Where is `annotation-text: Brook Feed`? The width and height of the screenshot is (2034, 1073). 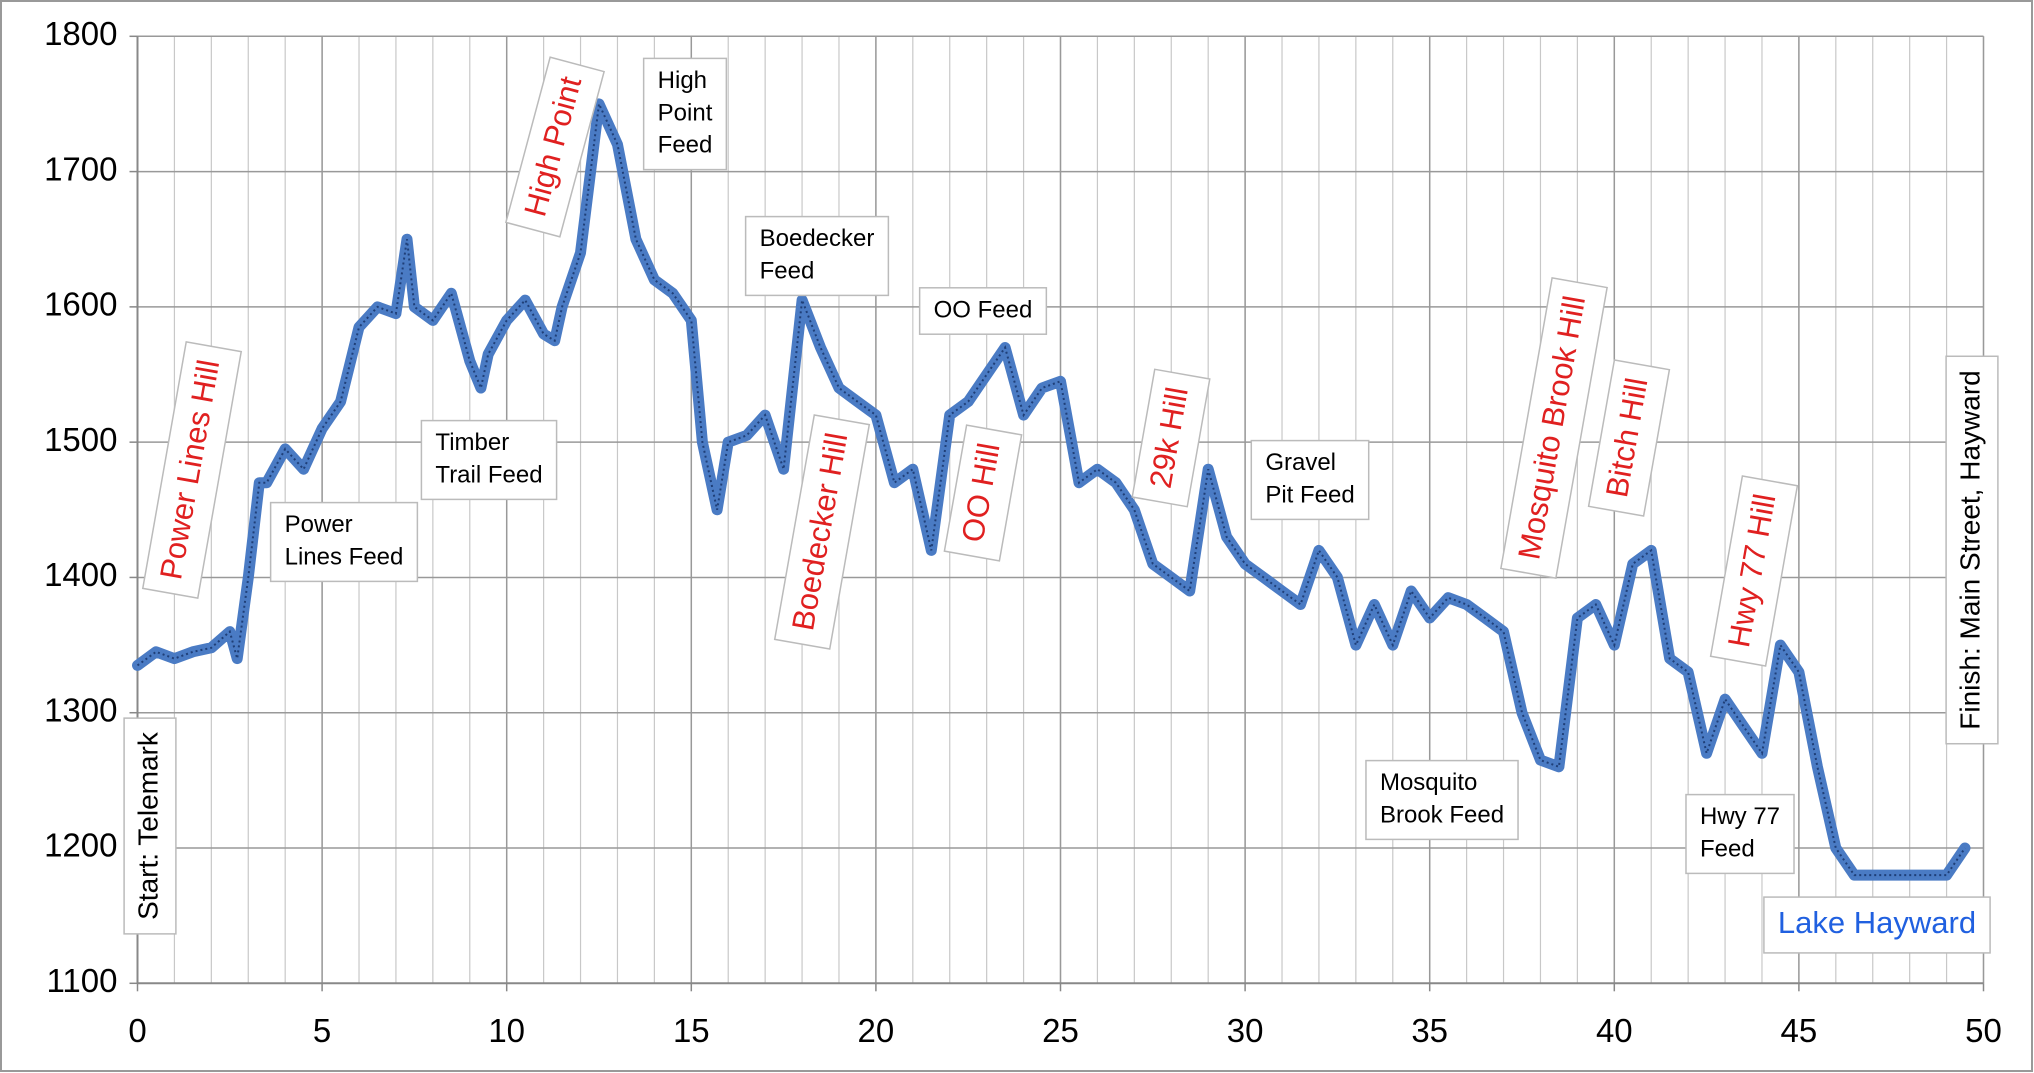
annotation-text: Brook Feed is located at coordinates (1442, 815).